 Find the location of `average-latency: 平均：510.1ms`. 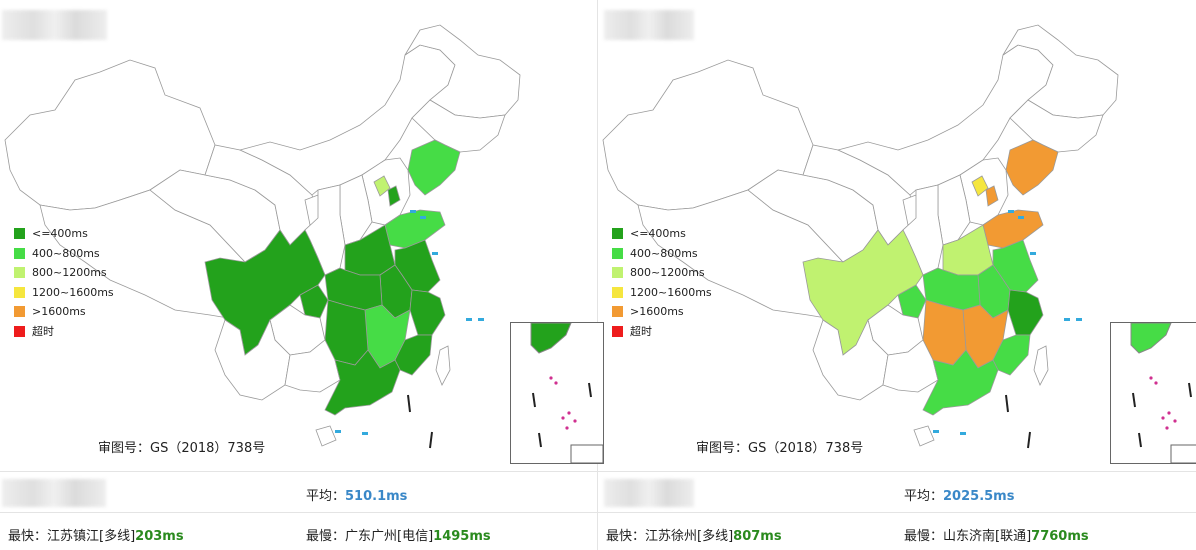

average-latency: 平均：510.1ms is located at coordinates (356, 494).